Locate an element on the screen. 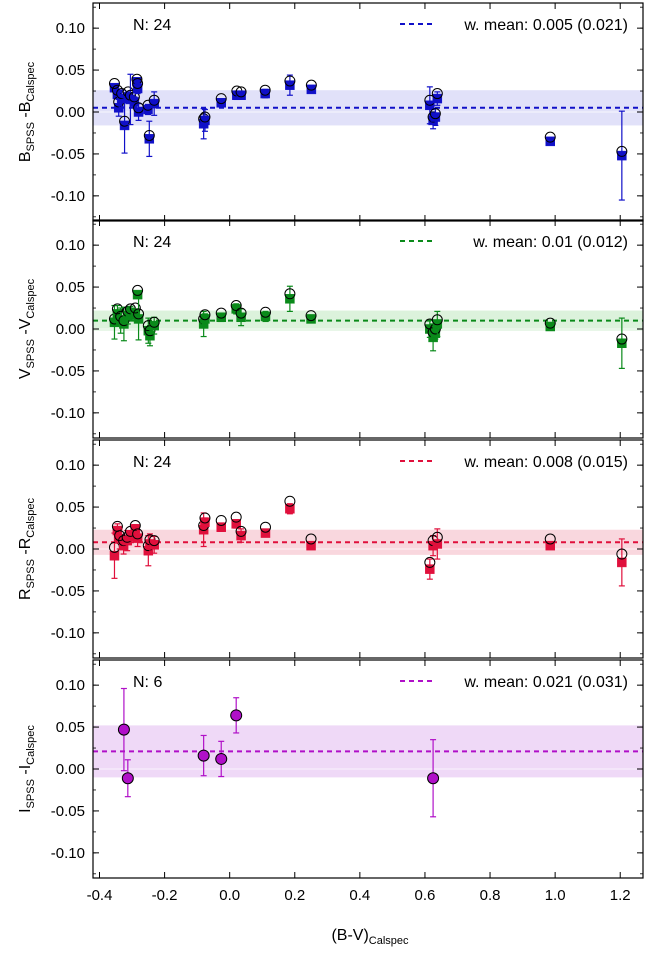 Image resolution: width=660 pixels, height=953 pixels. y-label-a: B is located at coordinates (25, 156).